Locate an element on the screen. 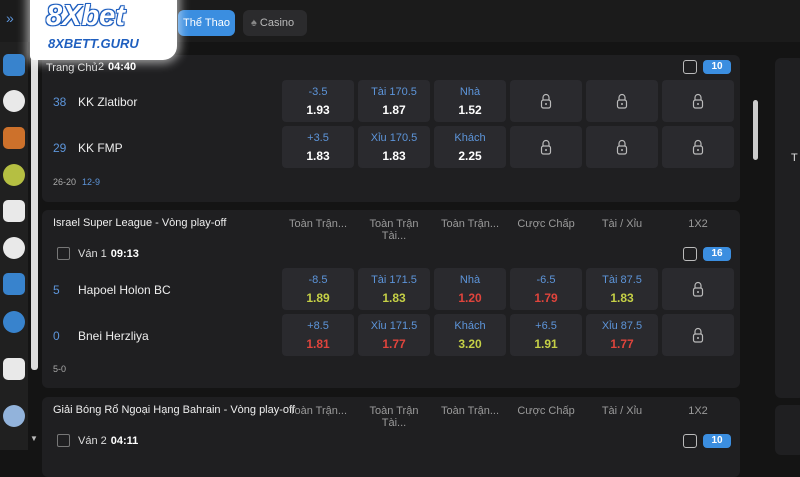  odds-label: -3.5 is located at coordinates (318, 92).